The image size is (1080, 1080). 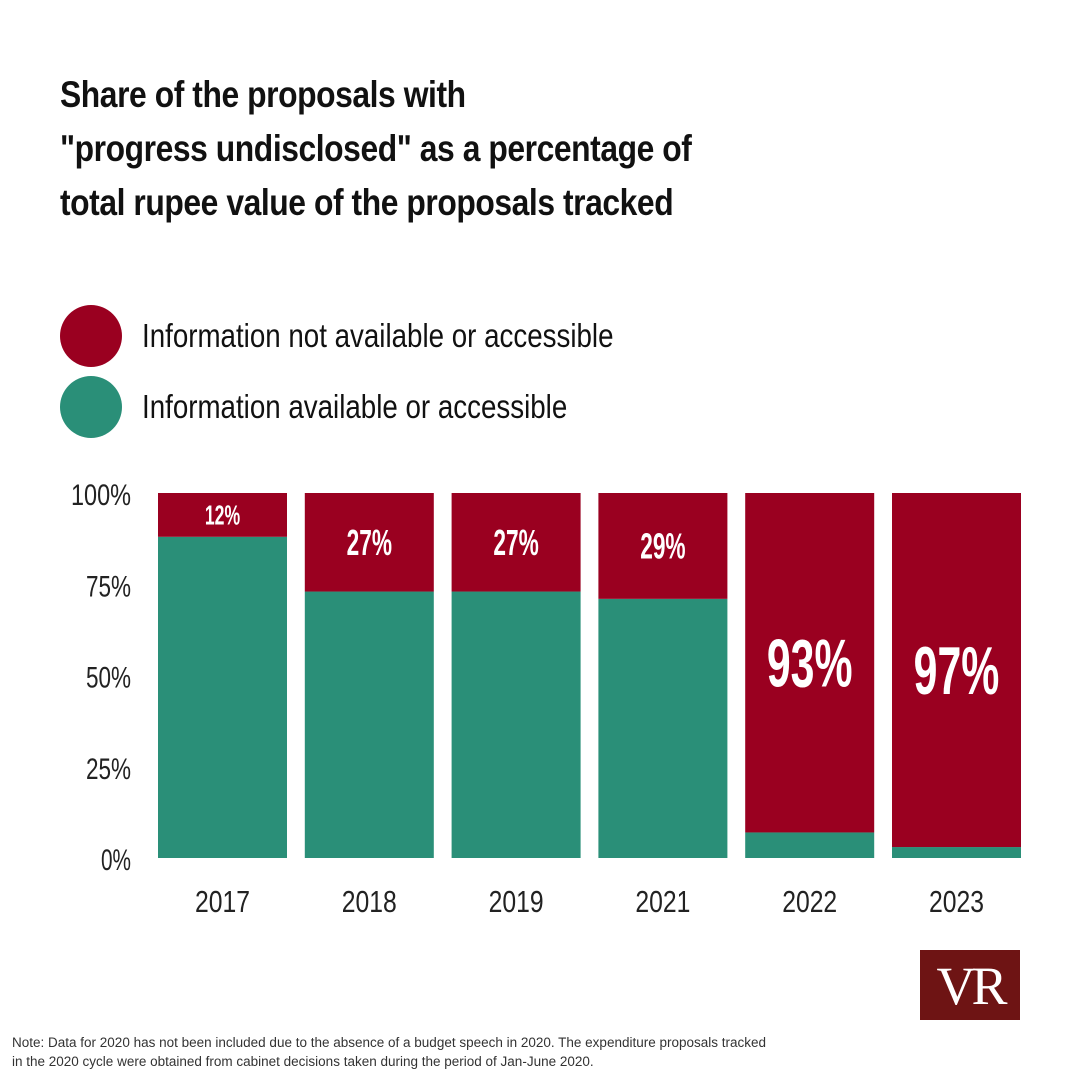 What do you see at coordinates (108, 769) in the screenshot?
I see `y-tick-label: 25%` at bounding box center [108, 769].